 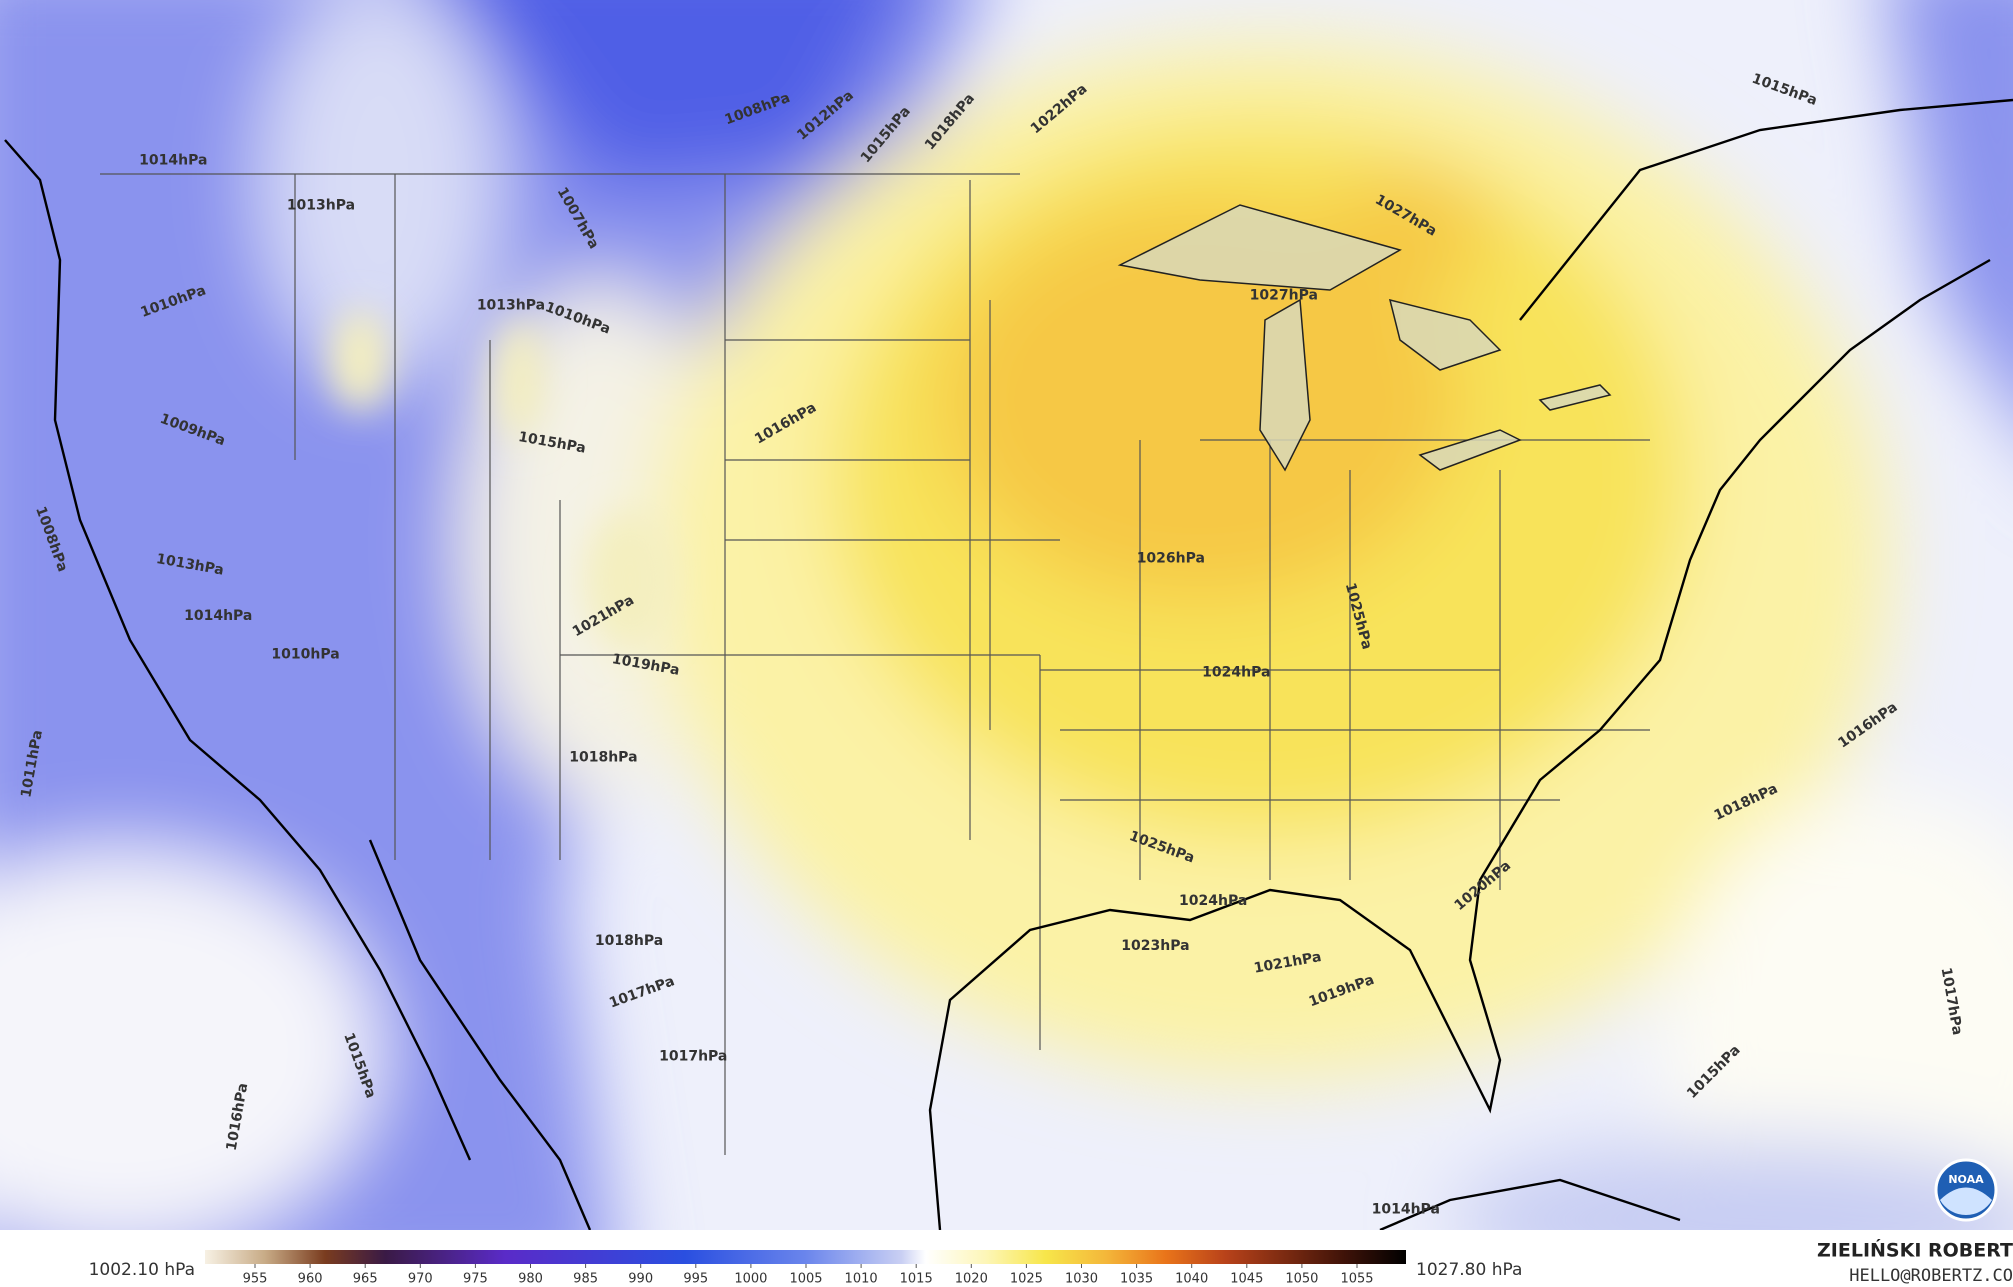 I want to click on colorbar-tick-label: 960, so click(x=310, y=1279).